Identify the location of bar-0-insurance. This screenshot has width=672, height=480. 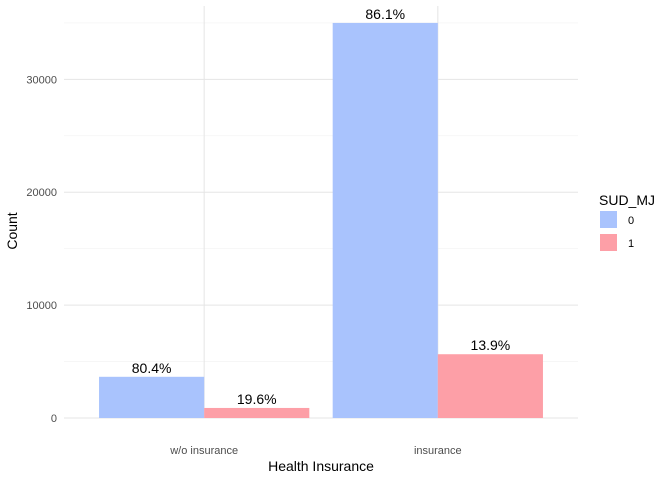
(385, 220).